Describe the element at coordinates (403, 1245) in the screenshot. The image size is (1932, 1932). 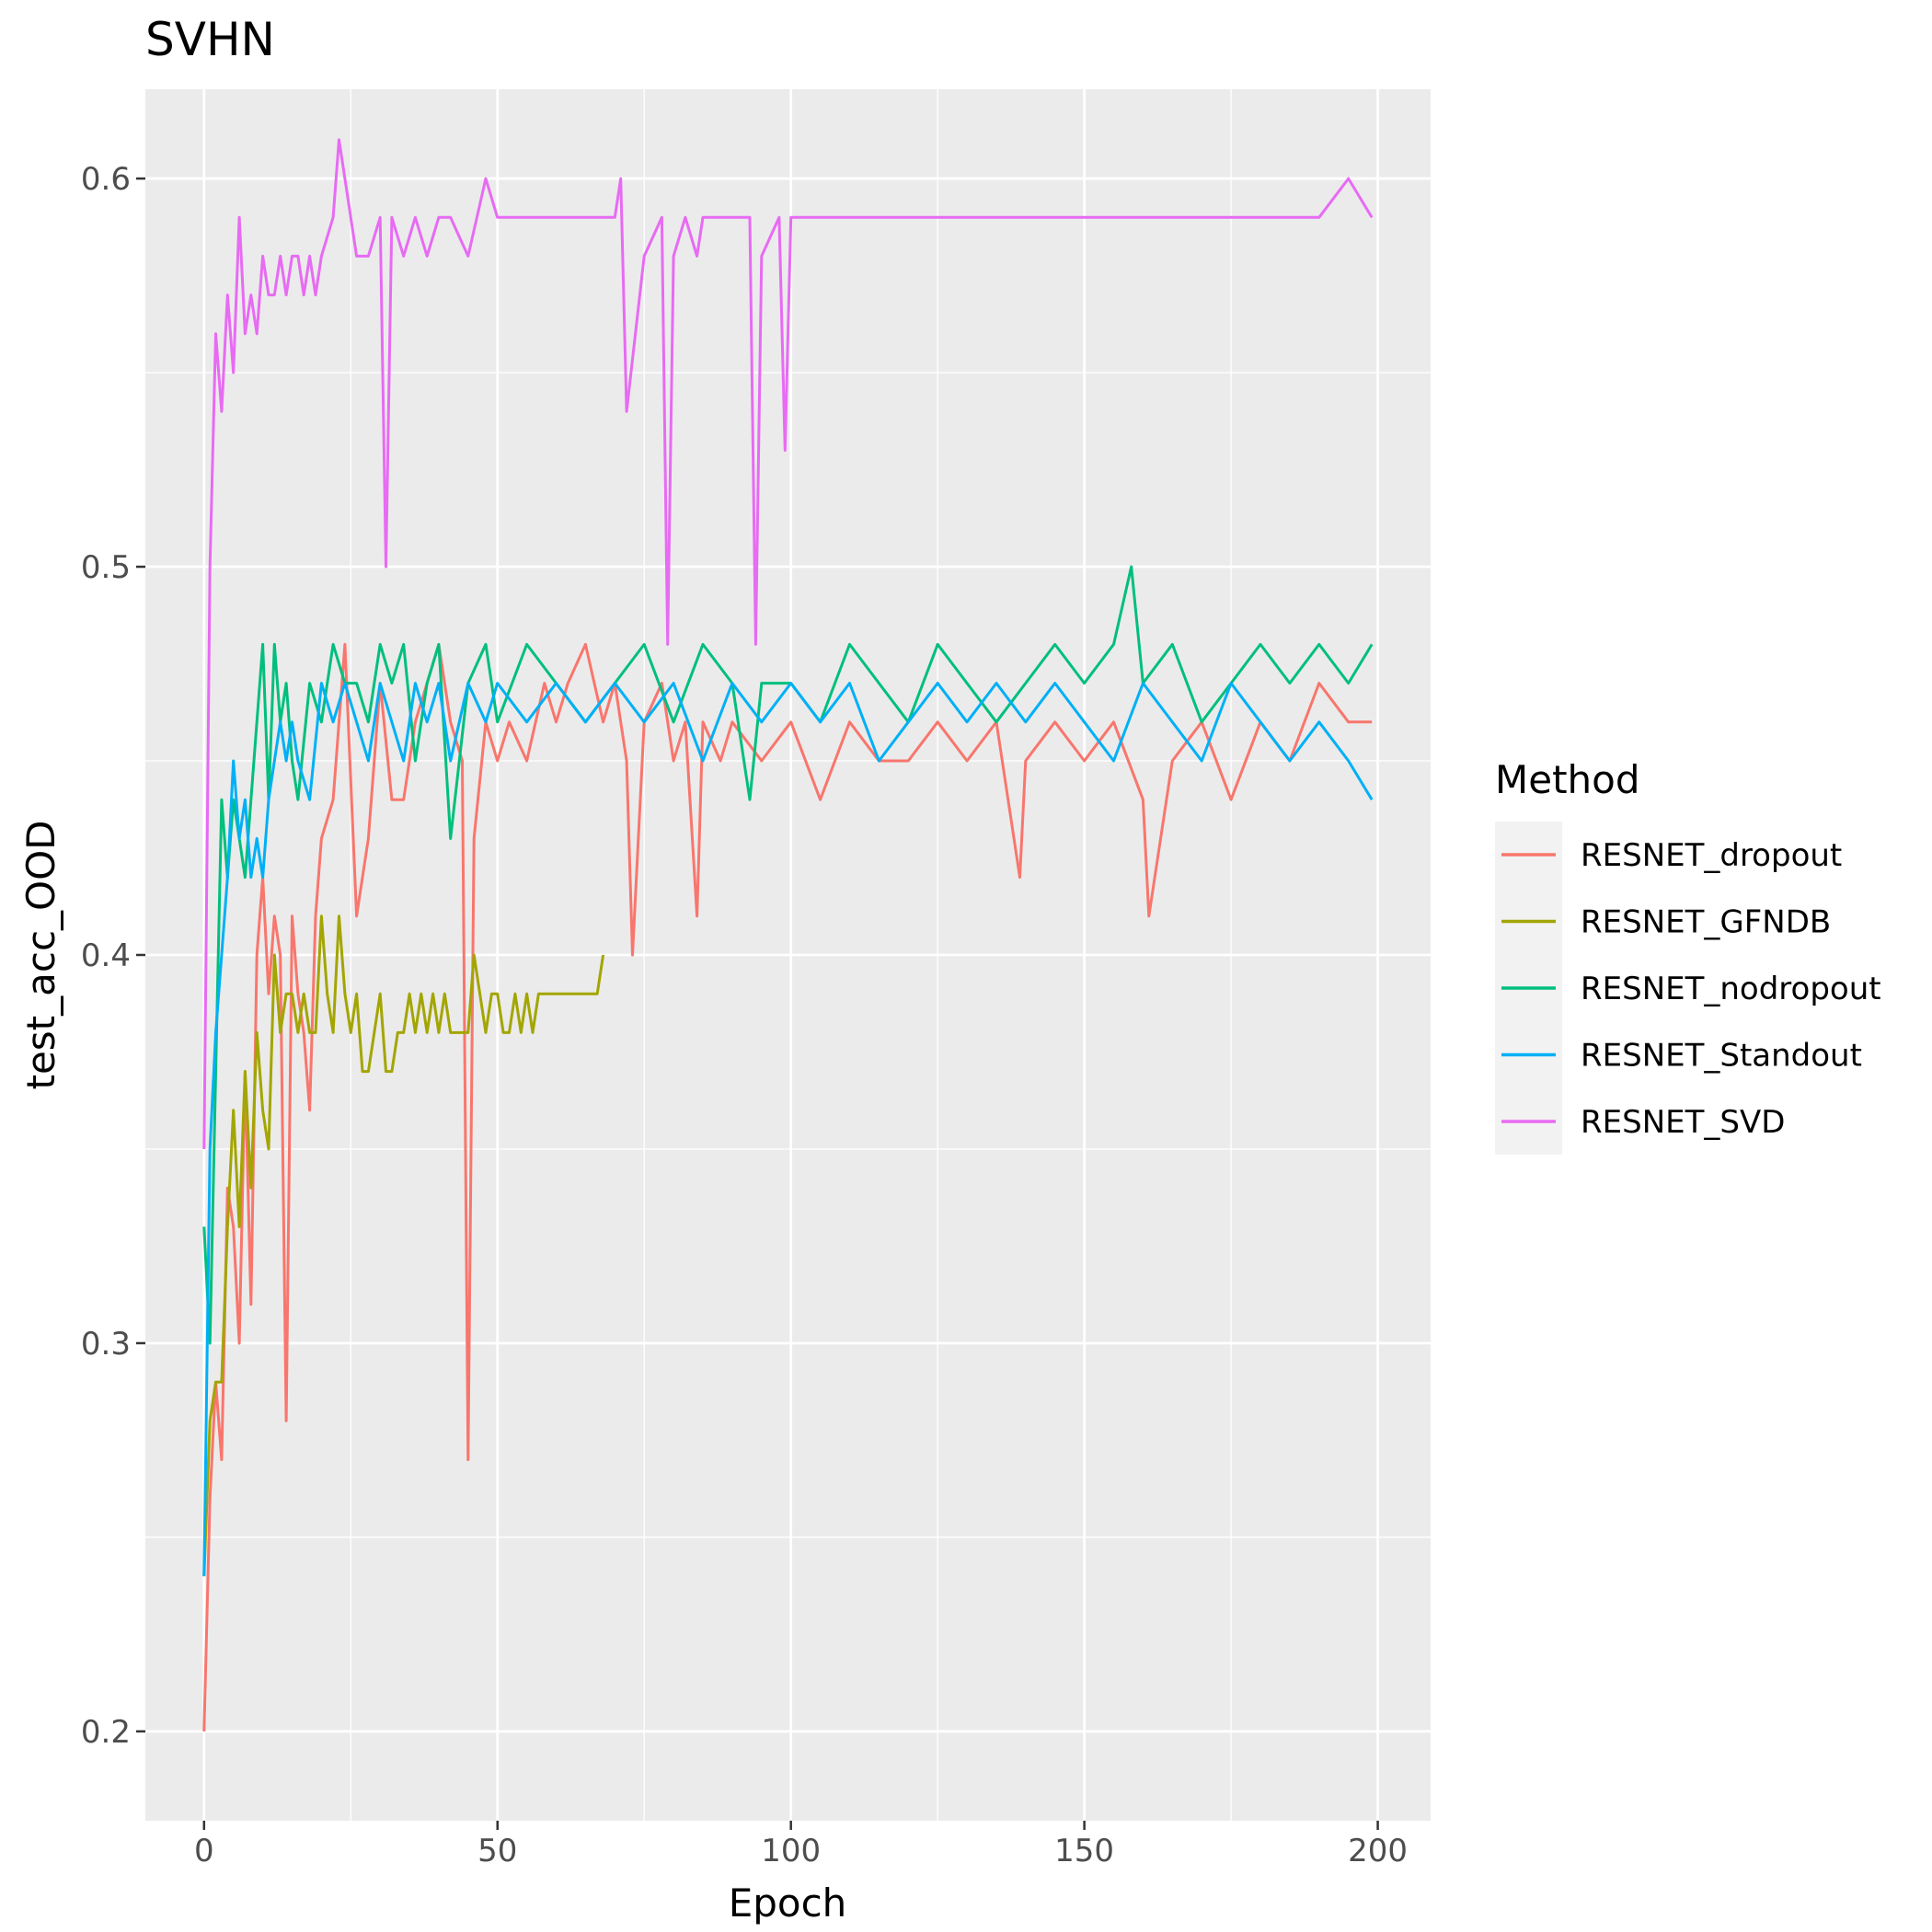
I see `series-line-resnet-gfndb` at that location.